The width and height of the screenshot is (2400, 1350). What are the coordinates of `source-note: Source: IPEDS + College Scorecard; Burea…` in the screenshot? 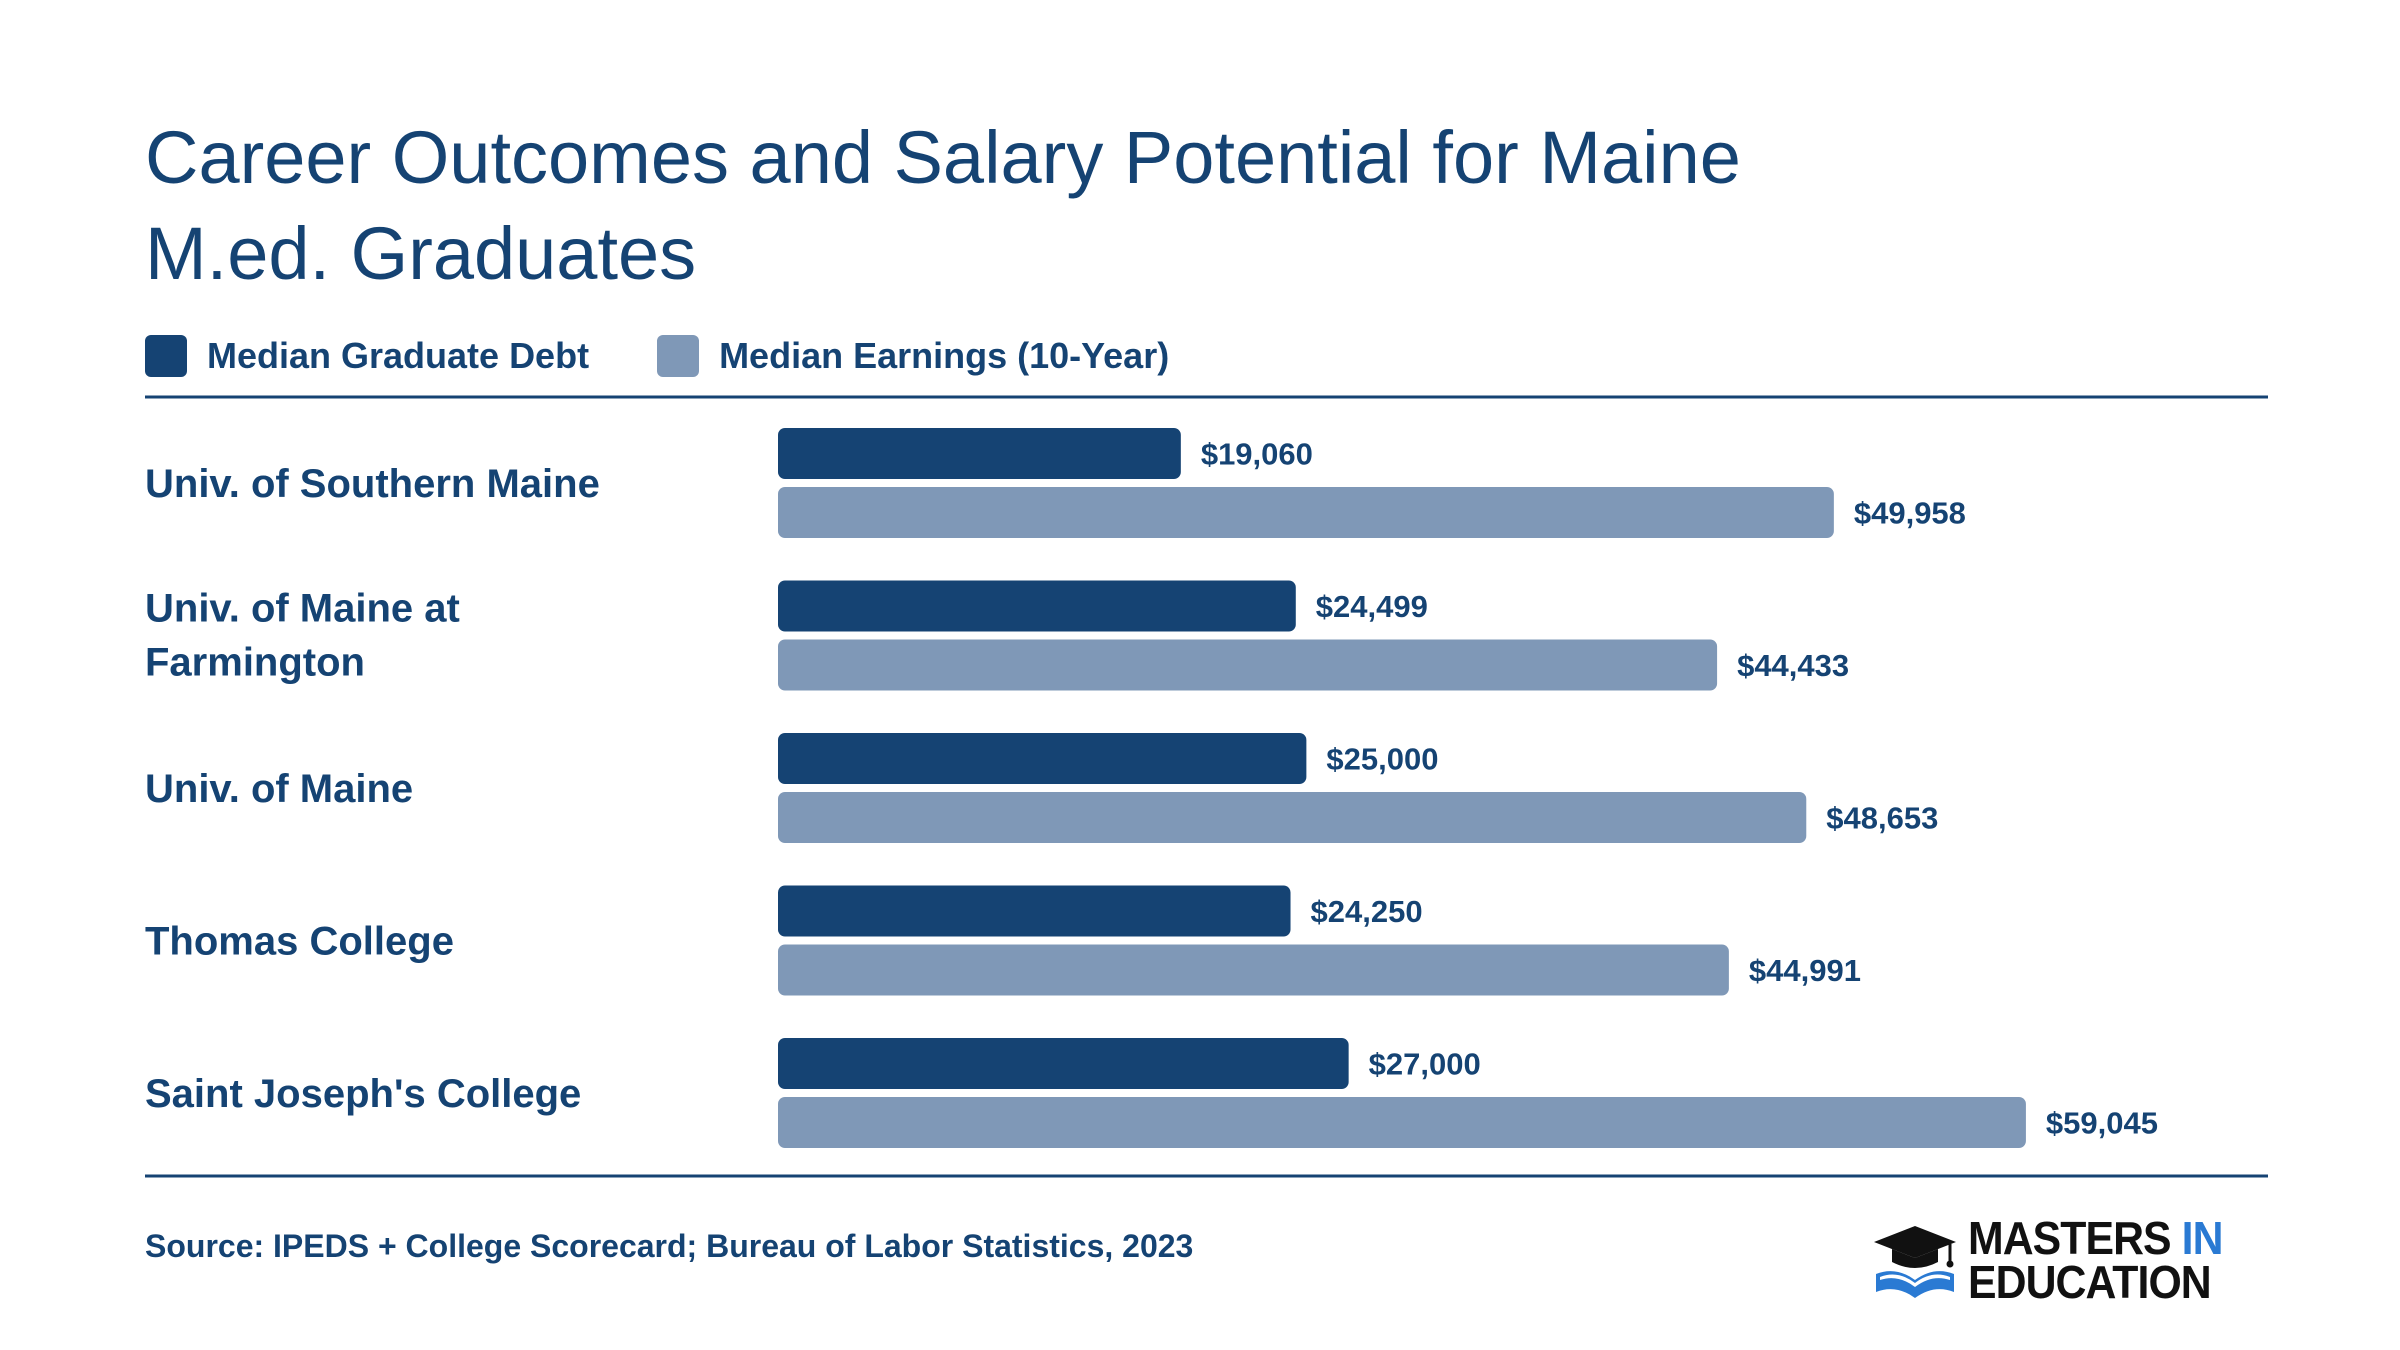 It's located at (669, 1246).